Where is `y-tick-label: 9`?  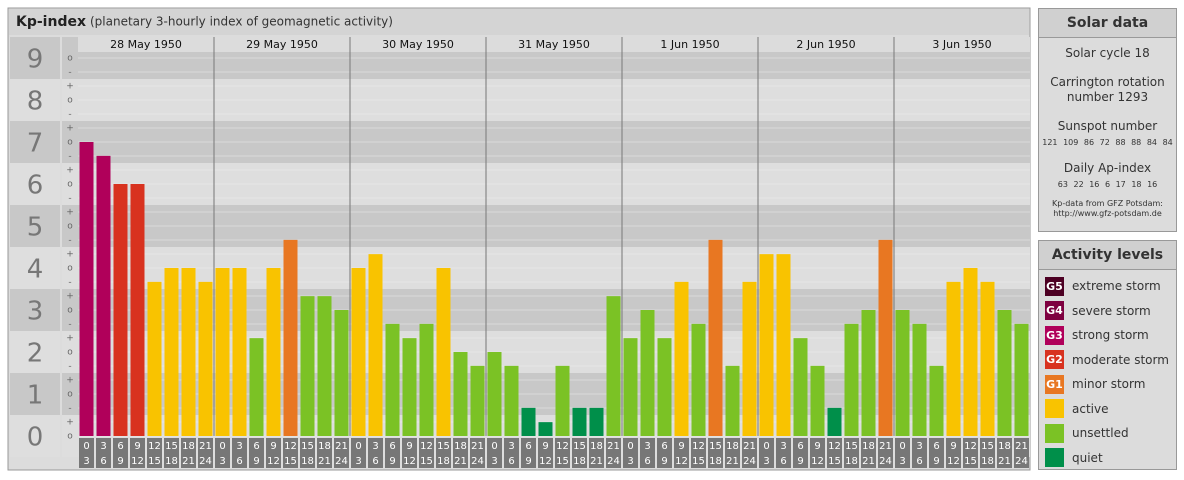
y-tick-label: 9 is located at coordinates (35, 60).